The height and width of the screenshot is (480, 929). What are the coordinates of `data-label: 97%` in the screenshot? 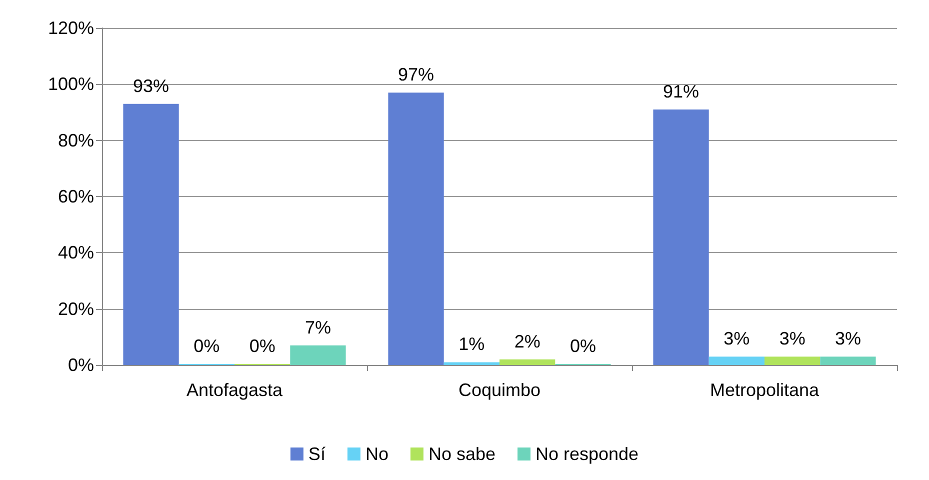 It's located at (416, 74).